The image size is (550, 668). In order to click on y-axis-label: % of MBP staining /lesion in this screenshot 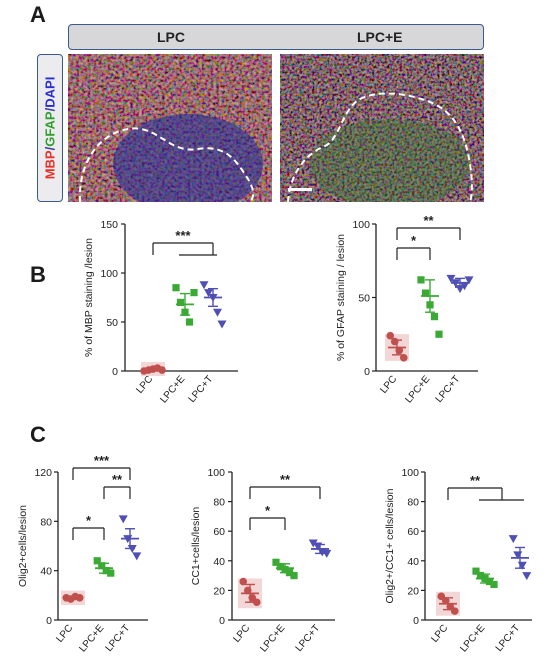, I will do `click(89, 297)`.